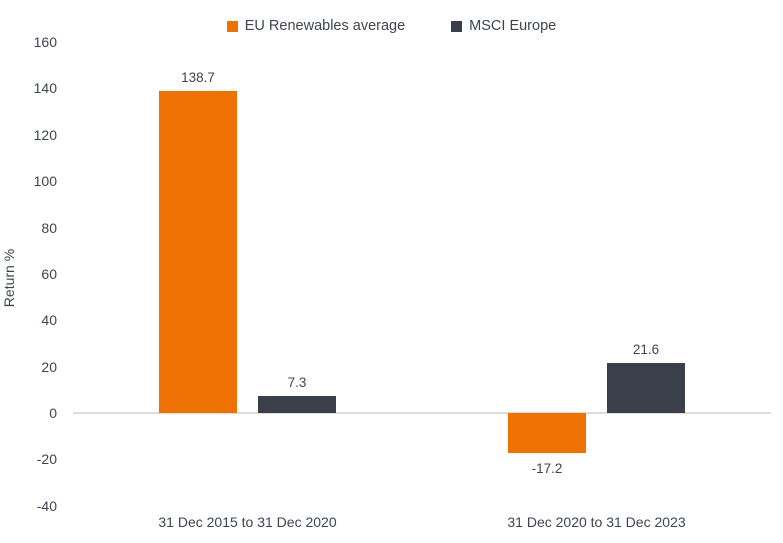 The image size is (783, 543). I want to click on legend-item-msci-europe: MSCI Europe, so click(503, 26).